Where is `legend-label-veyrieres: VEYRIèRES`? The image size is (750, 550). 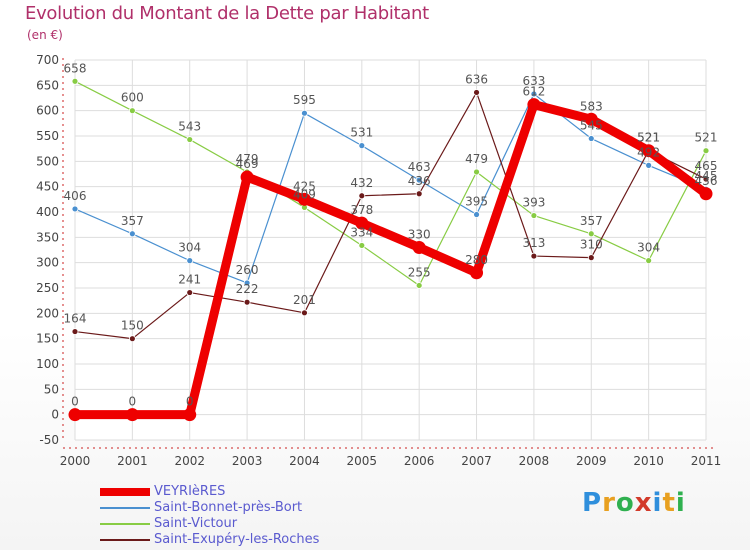 legend-label-veyrieres: VEYRIèRES is located at coordinates (190, 491).